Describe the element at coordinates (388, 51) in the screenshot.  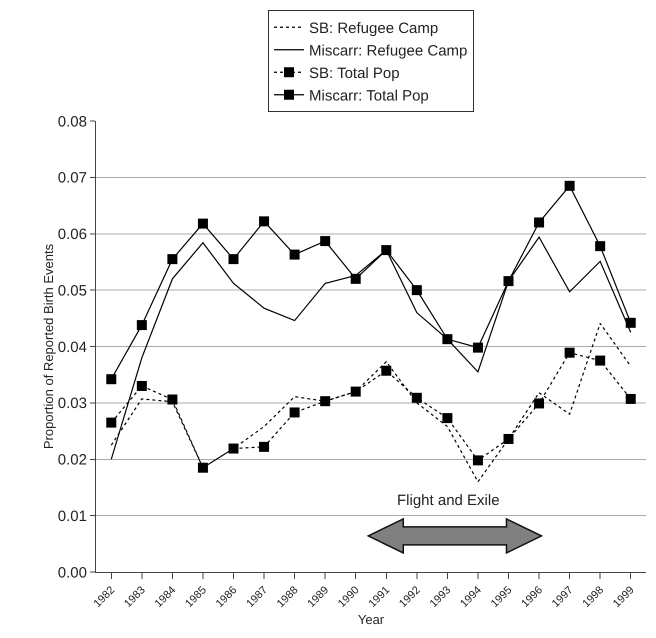
I see `legend-label: Miscarr: Refugee Camp` at that location.